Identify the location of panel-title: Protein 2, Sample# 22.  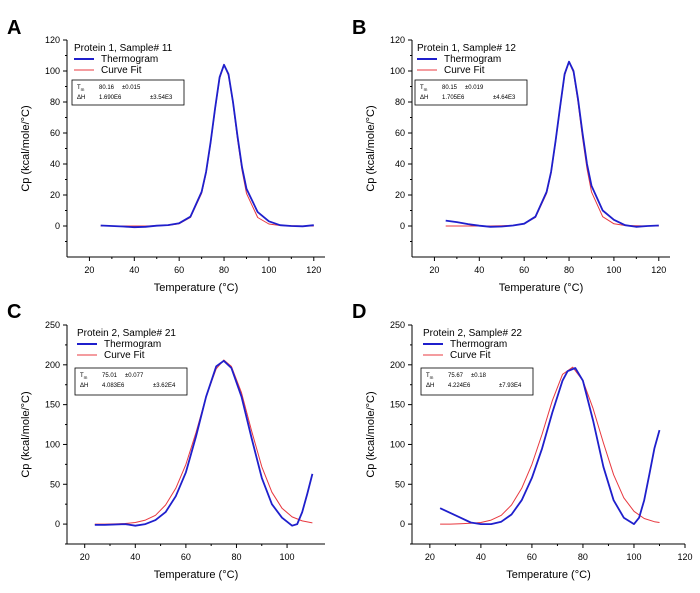
(472, 333).